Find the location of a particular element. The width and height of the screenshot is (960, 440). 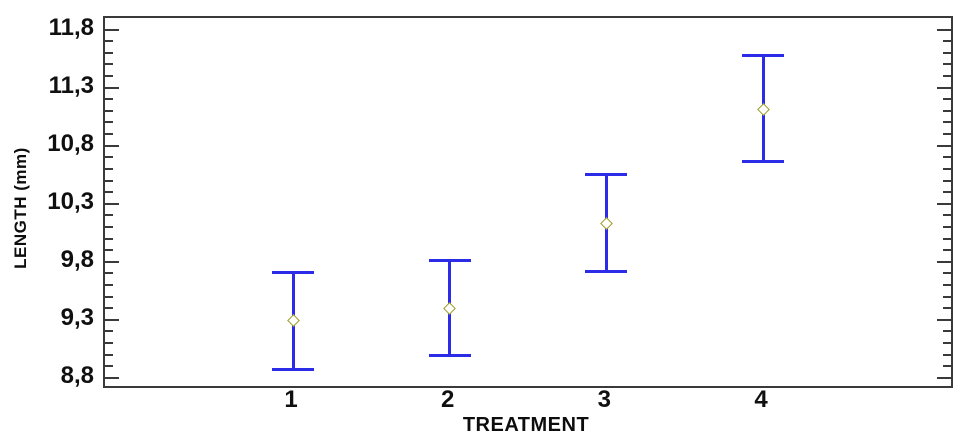

x-tick-label: 4 is located at coordinates (761, 399).